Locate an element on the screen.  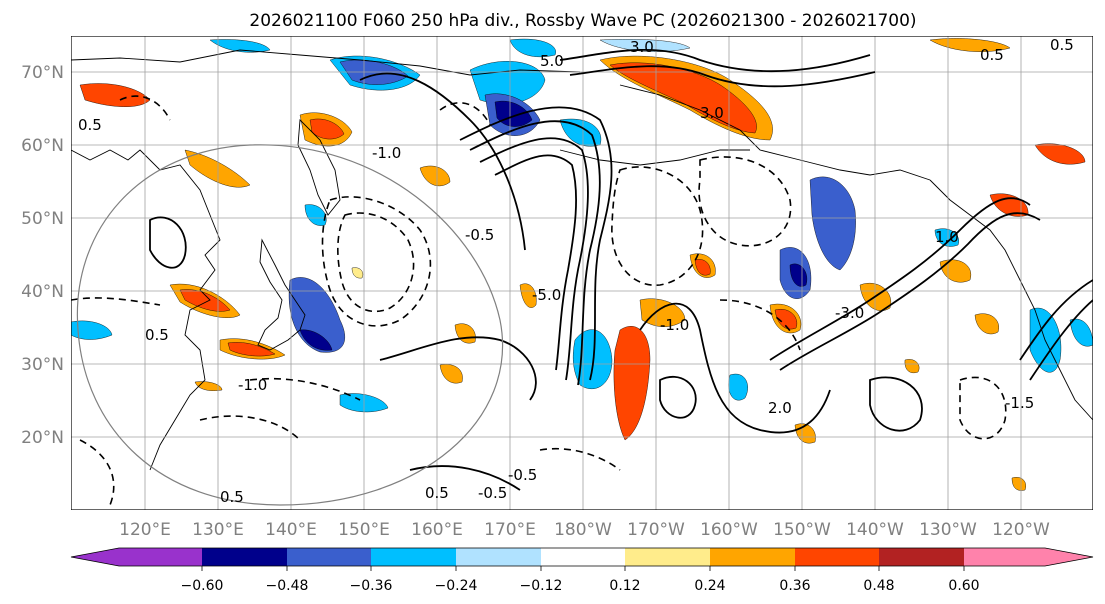
lon-label: 180°W is located at coordinates (583, 530).